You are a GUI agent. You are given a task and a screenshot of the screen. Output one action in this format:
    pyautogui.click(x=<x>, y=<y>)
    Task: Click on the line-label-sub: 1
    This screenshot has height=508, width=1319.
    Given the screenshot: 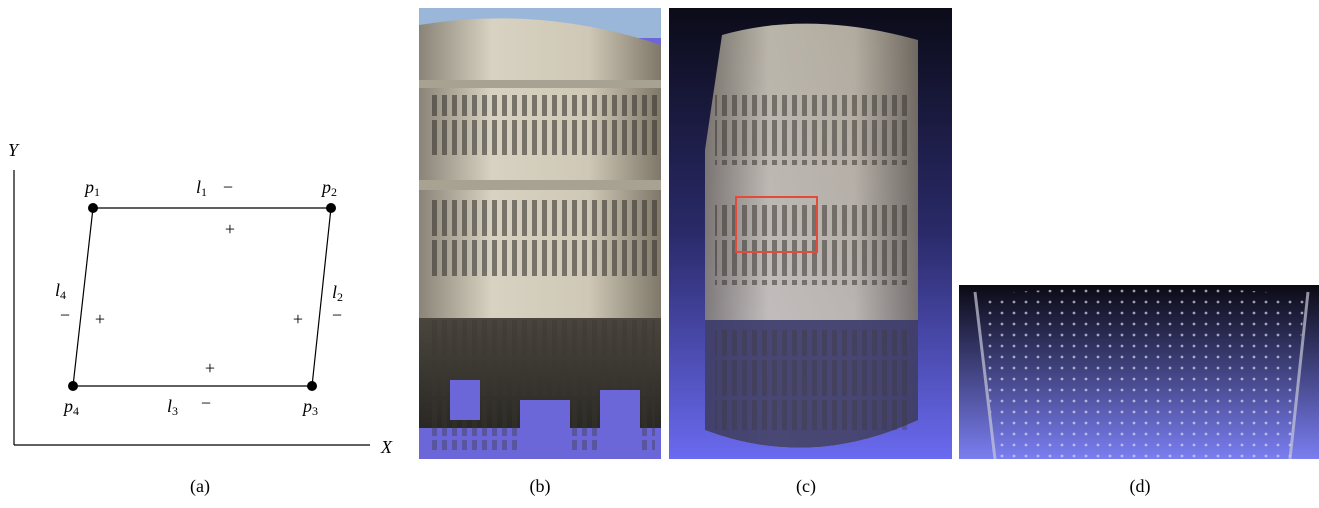 What is the action you would take?
    pyautogui.click(x=204, y=192)
    